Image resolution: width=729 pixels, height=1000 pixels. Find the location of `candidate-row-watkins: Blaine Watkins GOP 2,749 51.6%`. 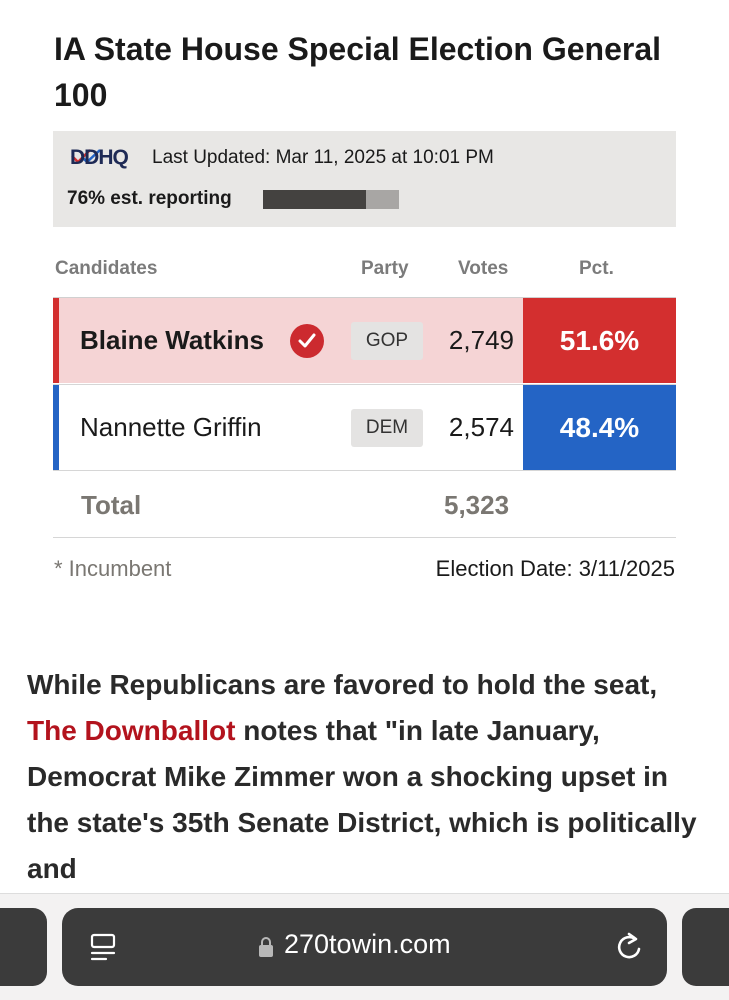

candidate-row-watkins: Blaine Watkins GOP 2,749 51.6% is located at coordinates (364, 340).